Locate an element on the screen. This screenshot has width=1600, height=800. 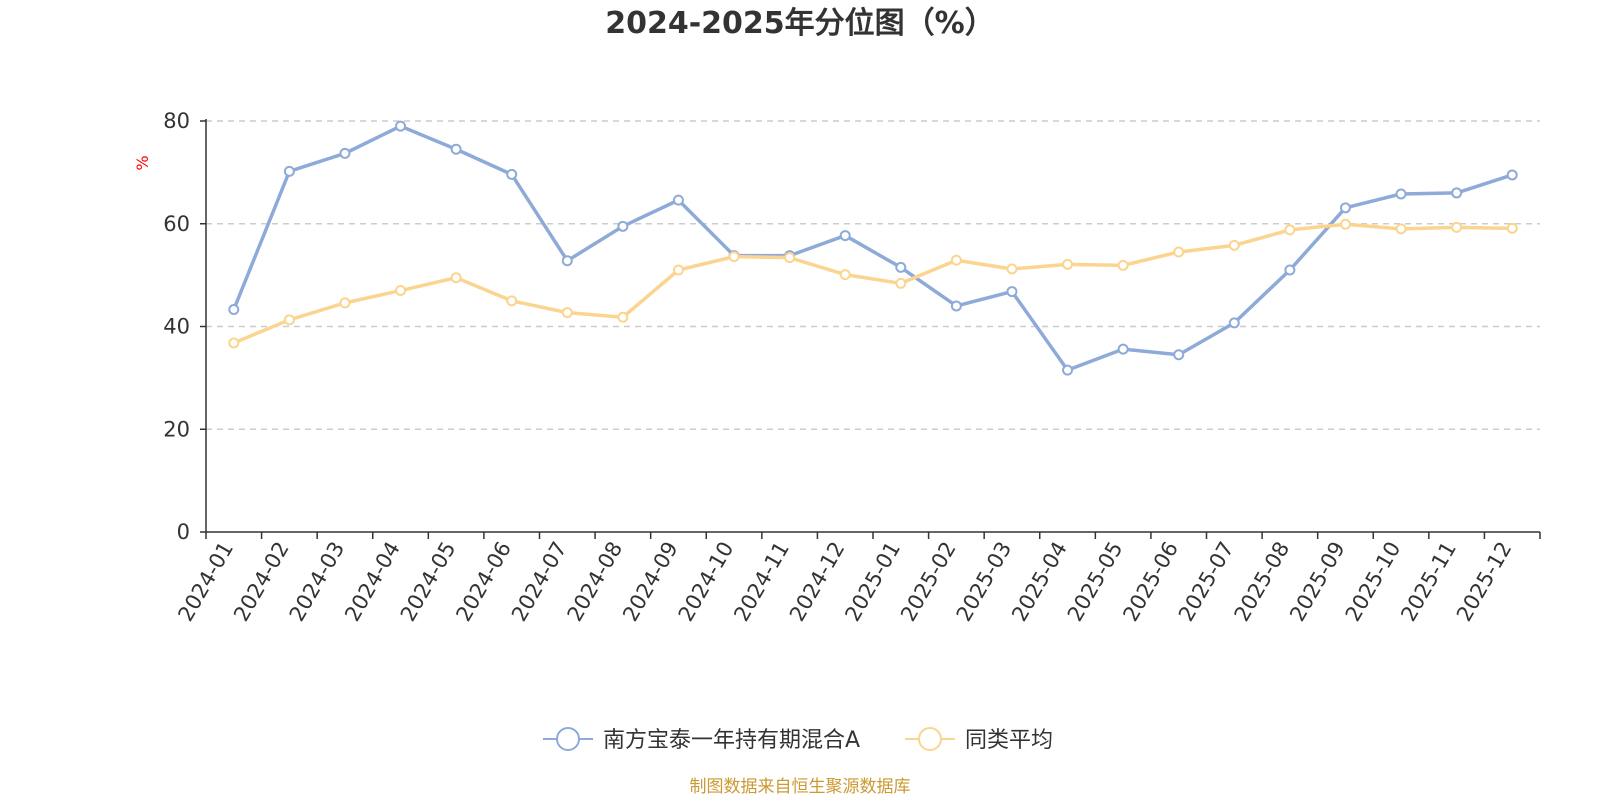
x-tick-label: 2024-12 is located at coordinates (817, 582).